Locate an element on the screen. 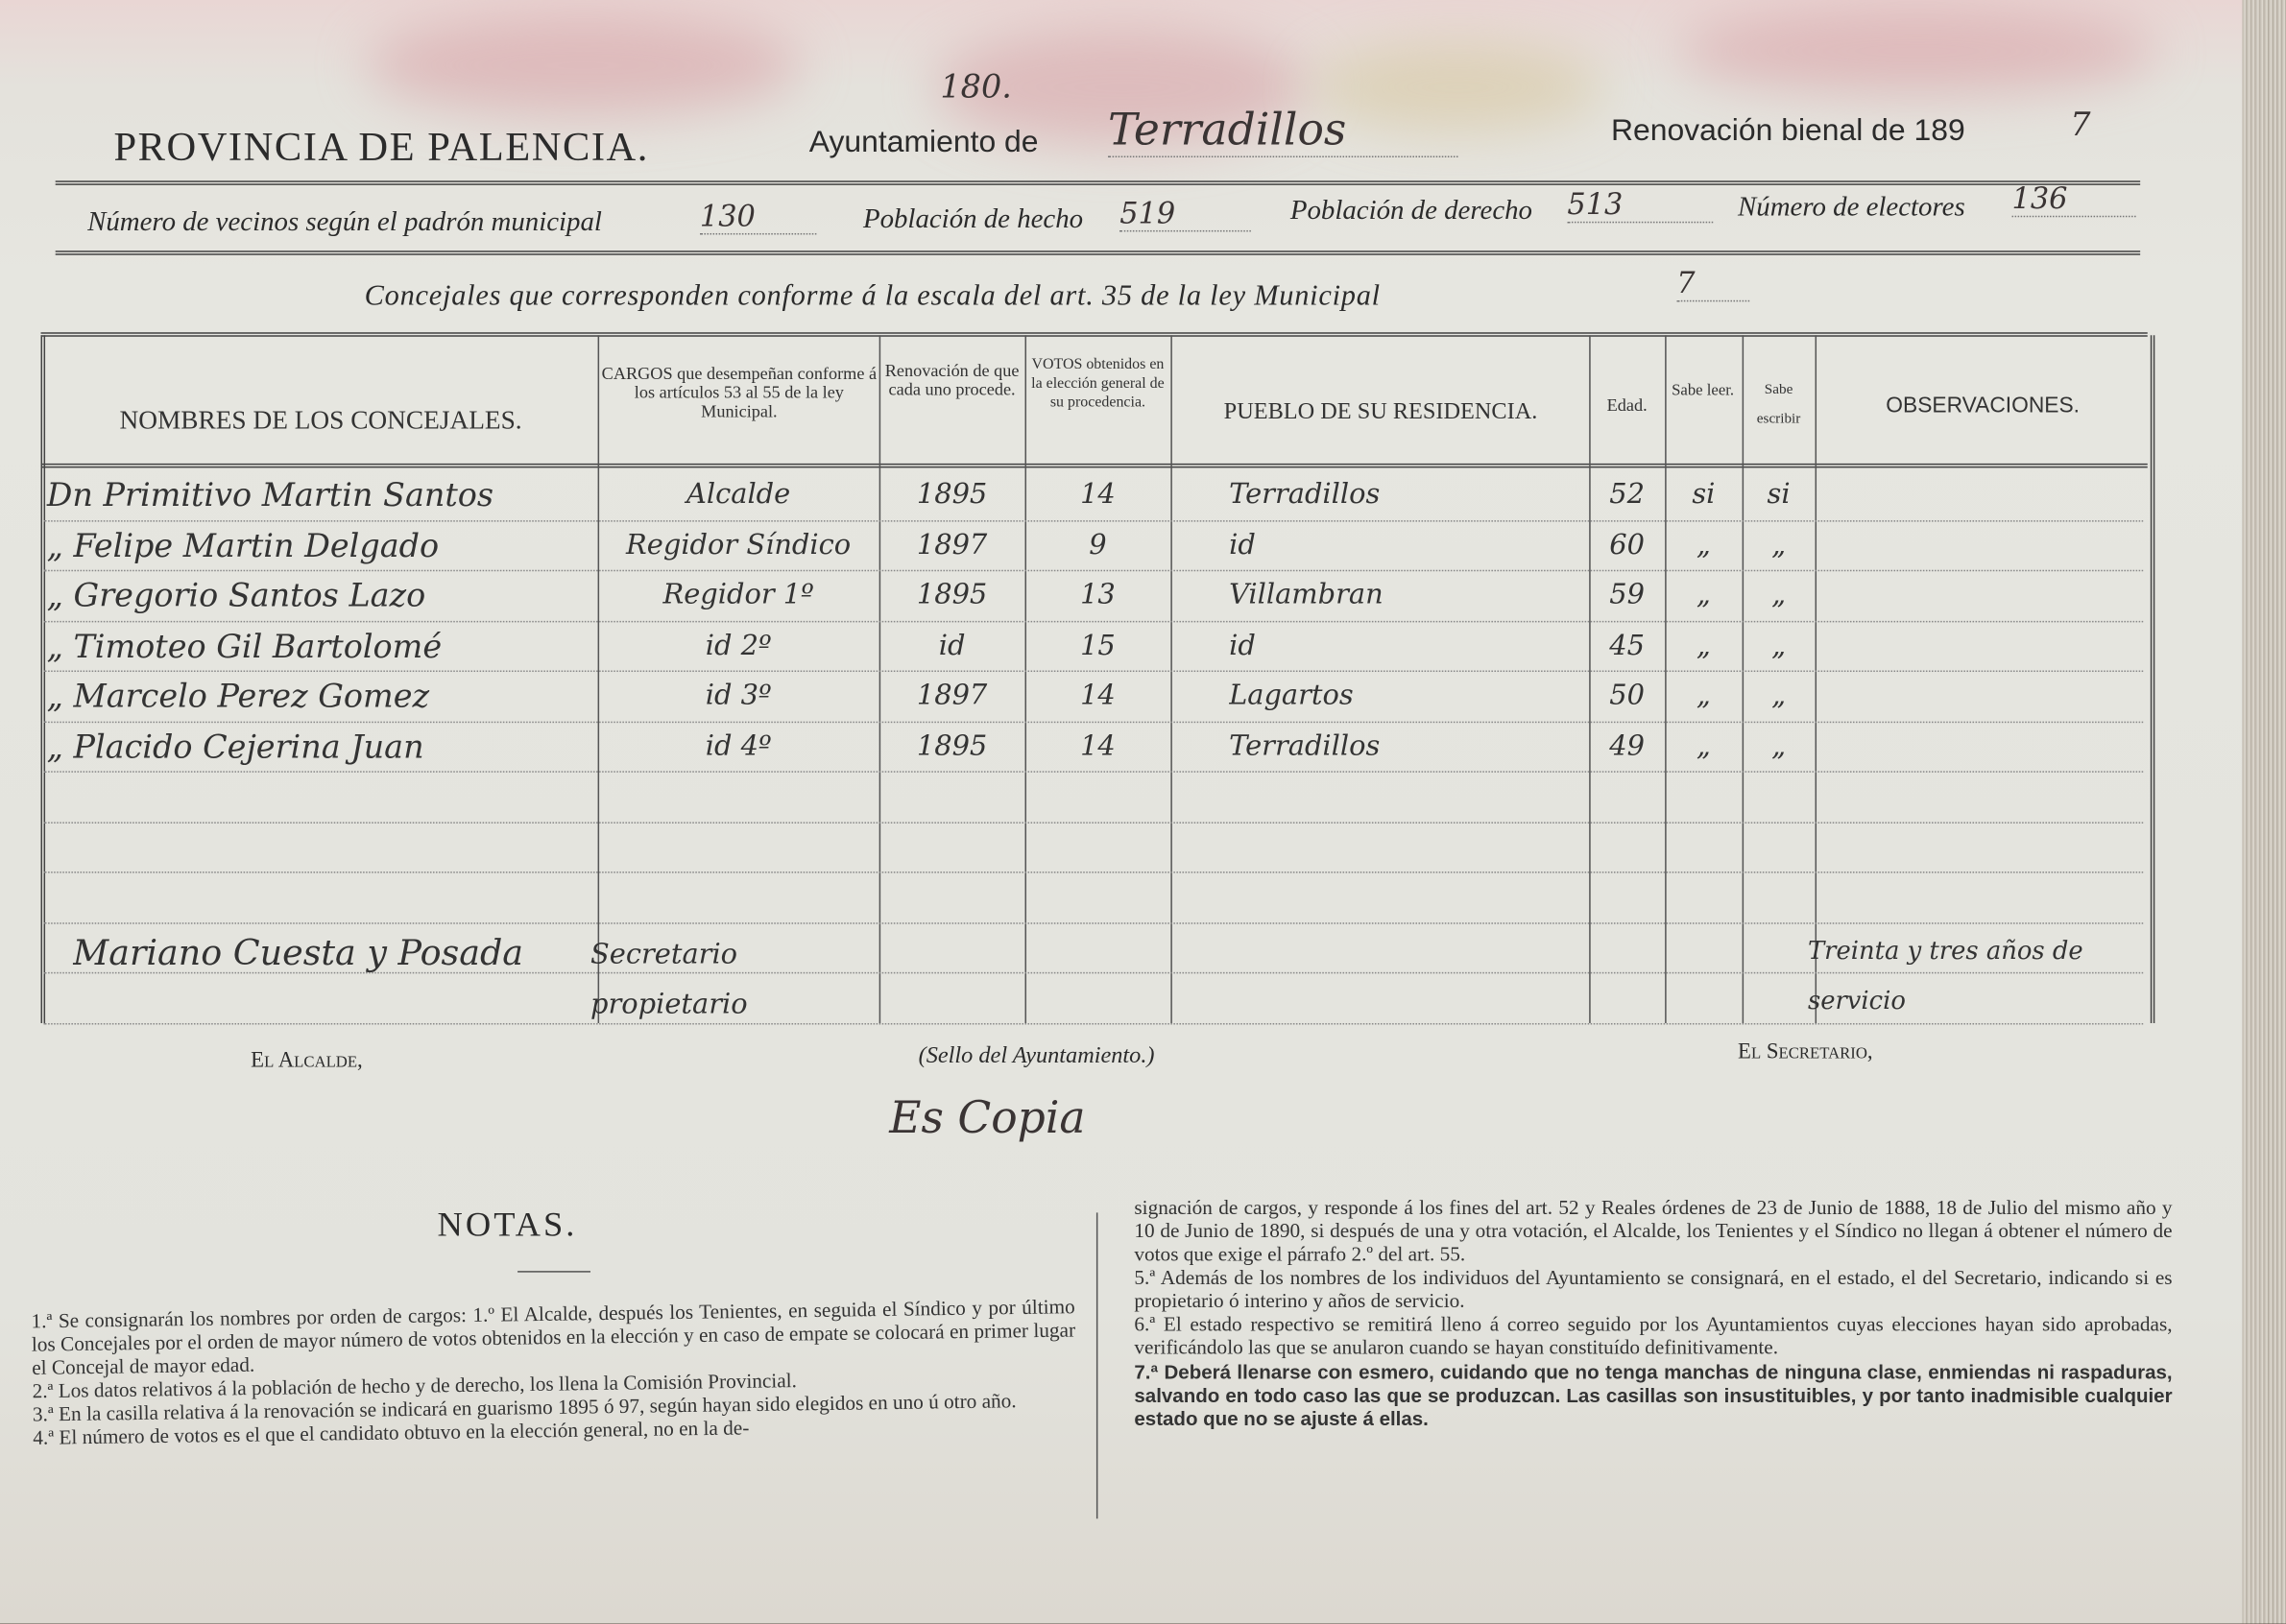 The width and height of the screenshot is (2286, 1624). cell-edad: 49 is located at coordinates (1628, 745).